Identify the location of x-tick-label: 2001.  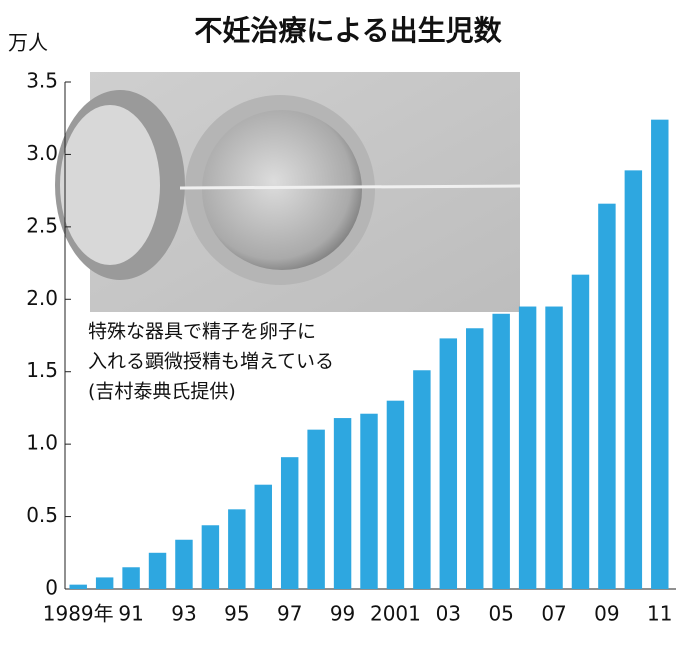
(395, 614).